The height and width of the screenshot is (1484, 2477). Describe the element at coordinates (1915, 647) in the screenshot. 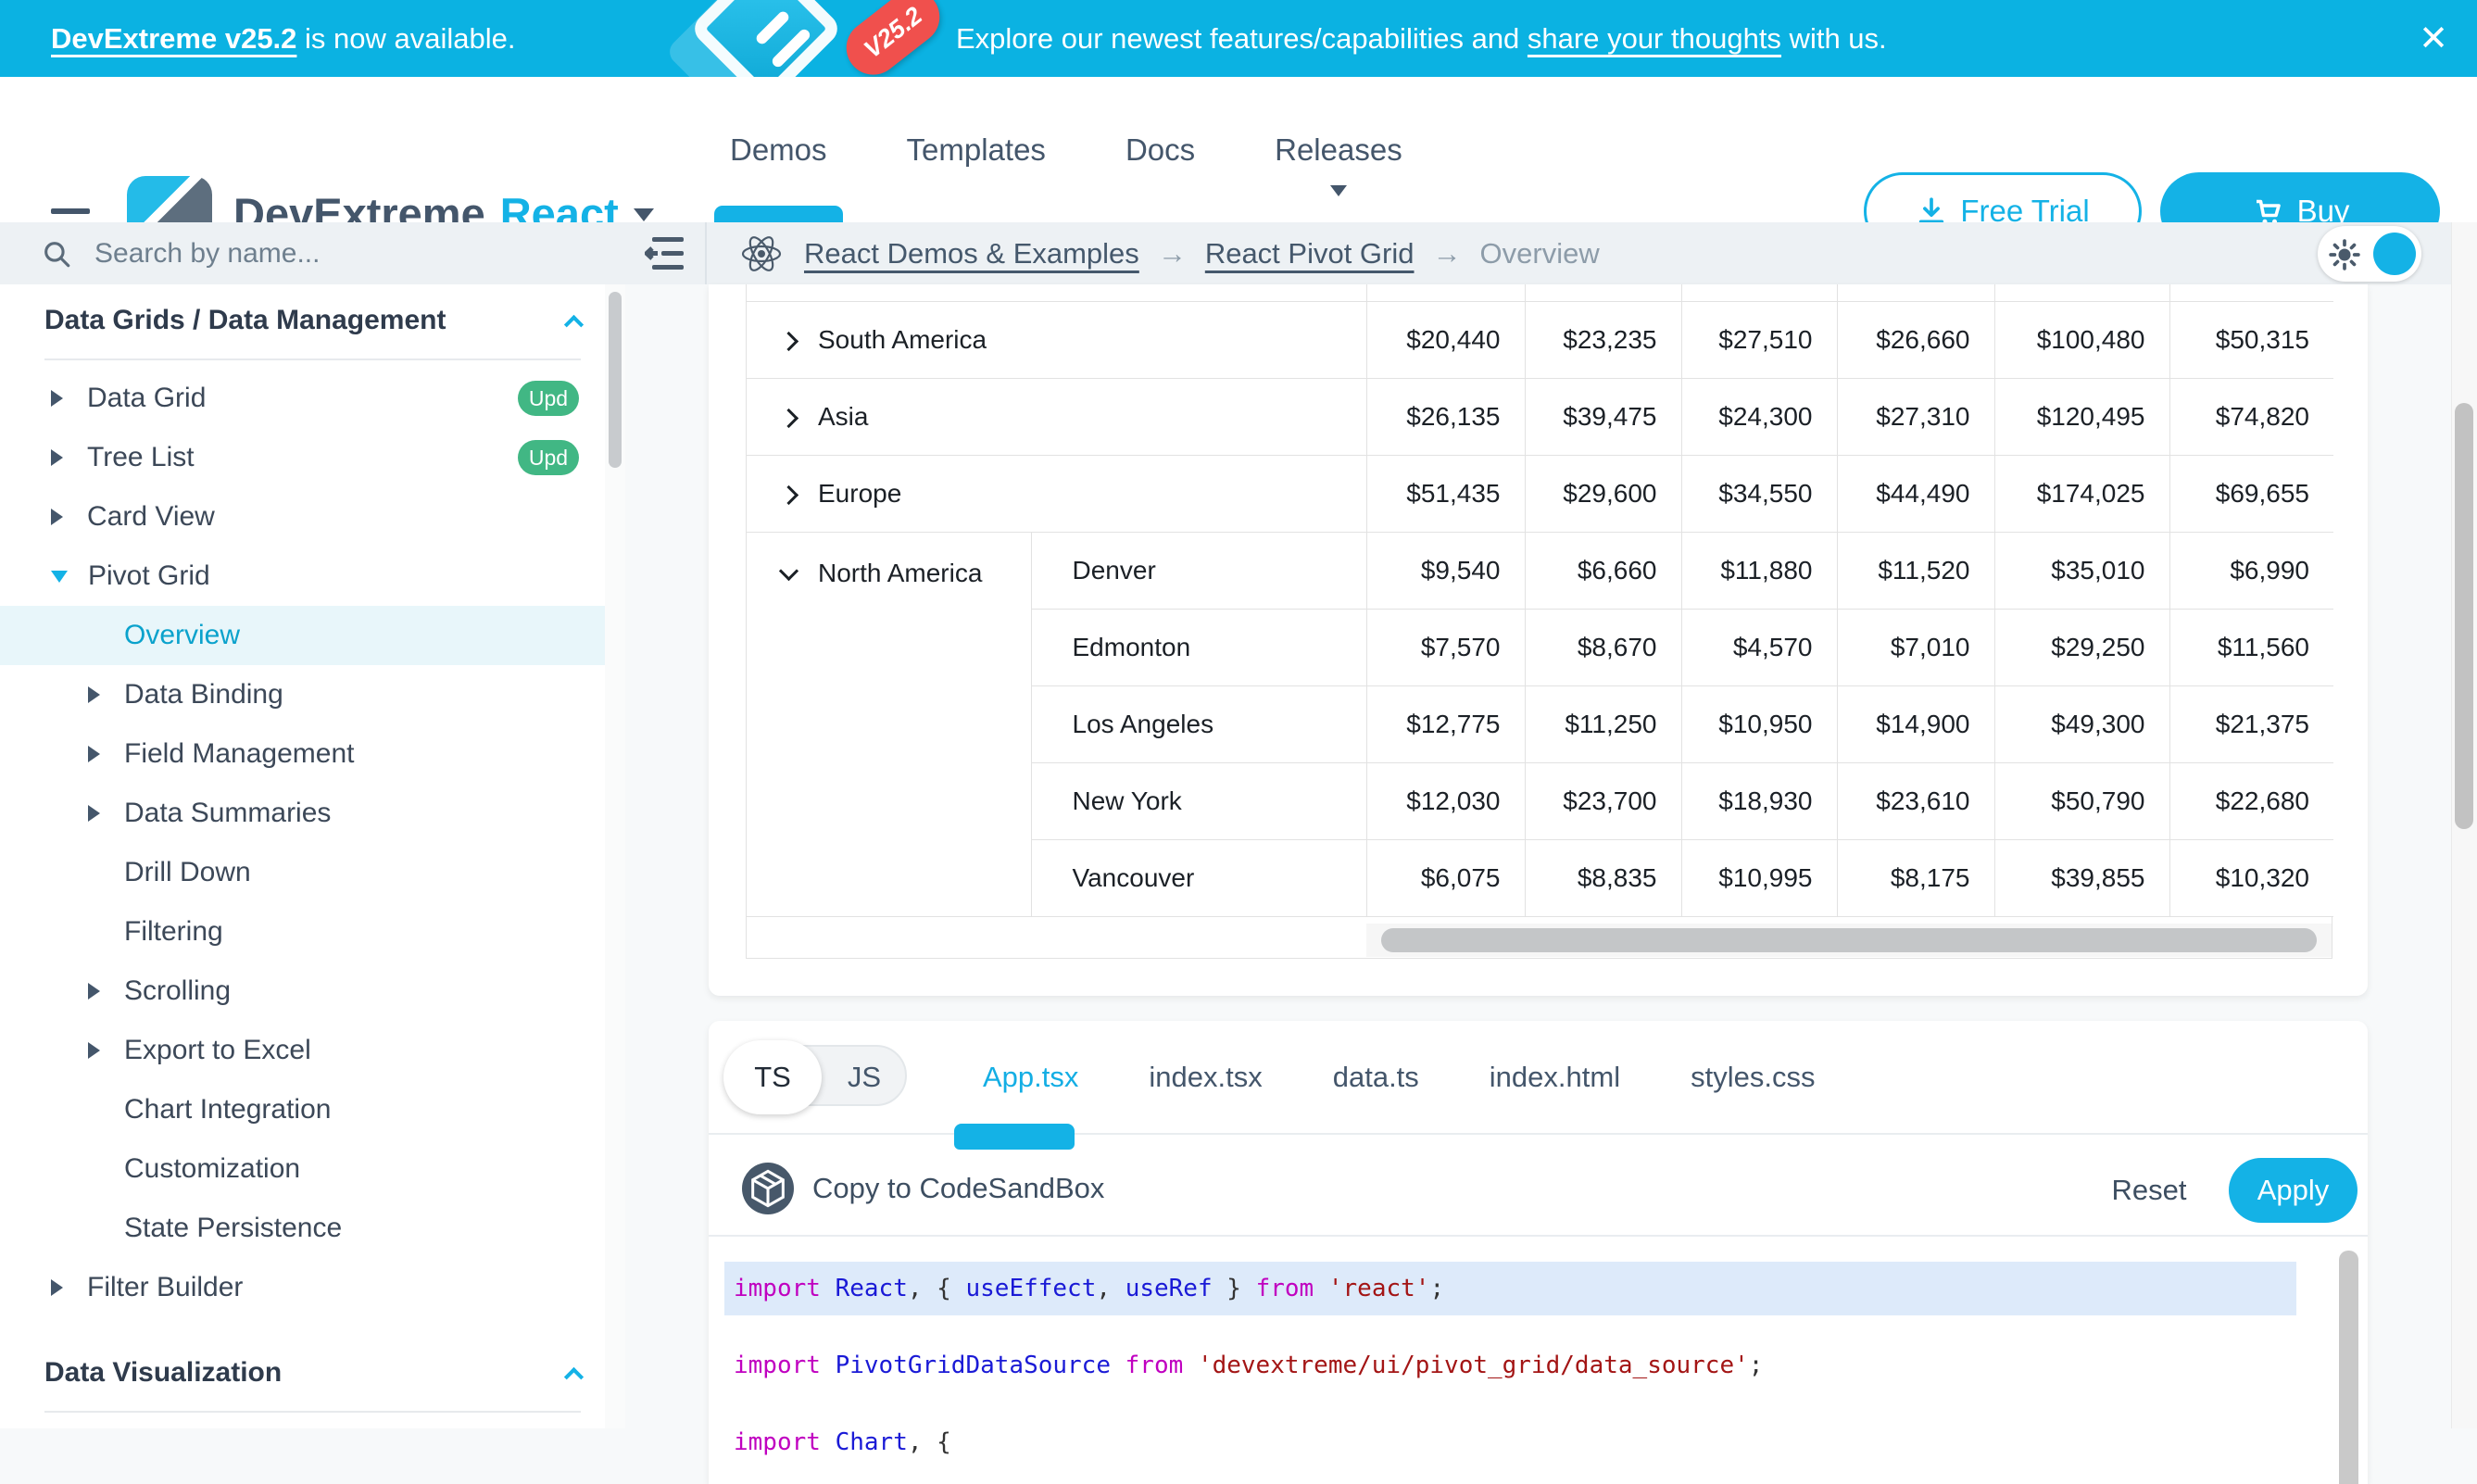

I see `value-cell: $7,010` at that location.